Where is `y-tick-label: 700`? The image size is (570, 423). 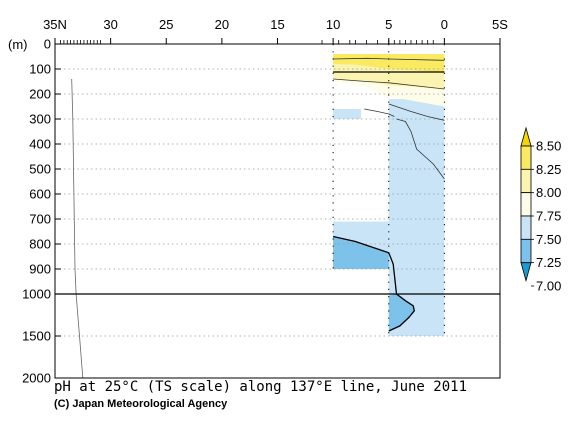 y-tick-label: 700 is located at coordinates (40, 219).